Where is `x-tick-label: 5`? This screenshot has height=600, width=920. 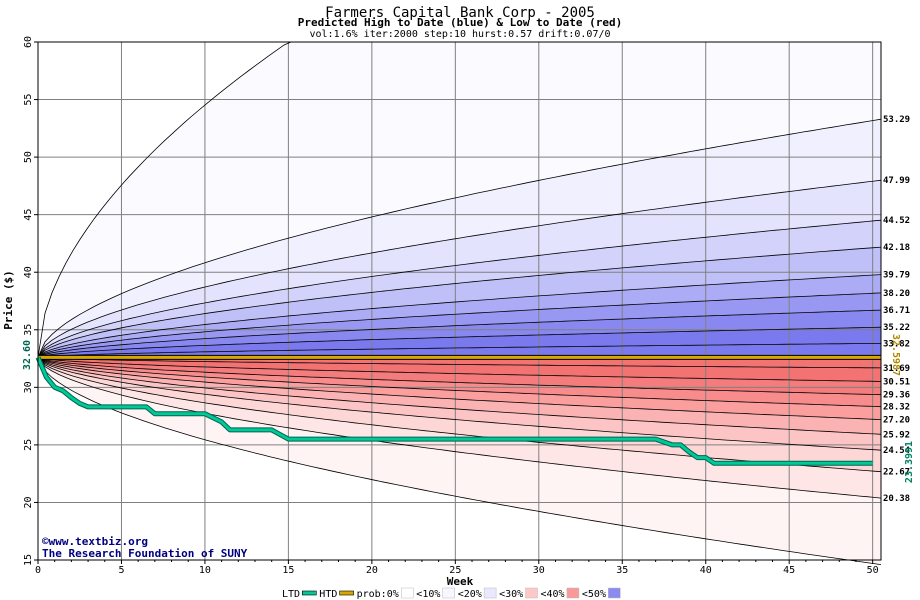 x-tick-label: 5 is located at coordinates (121, 570).